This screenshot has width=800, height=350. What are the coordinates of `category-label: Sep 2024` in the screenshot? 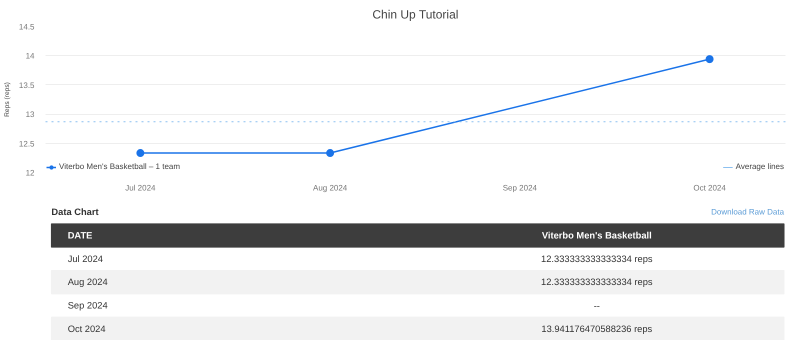 It's located at (88, 305).